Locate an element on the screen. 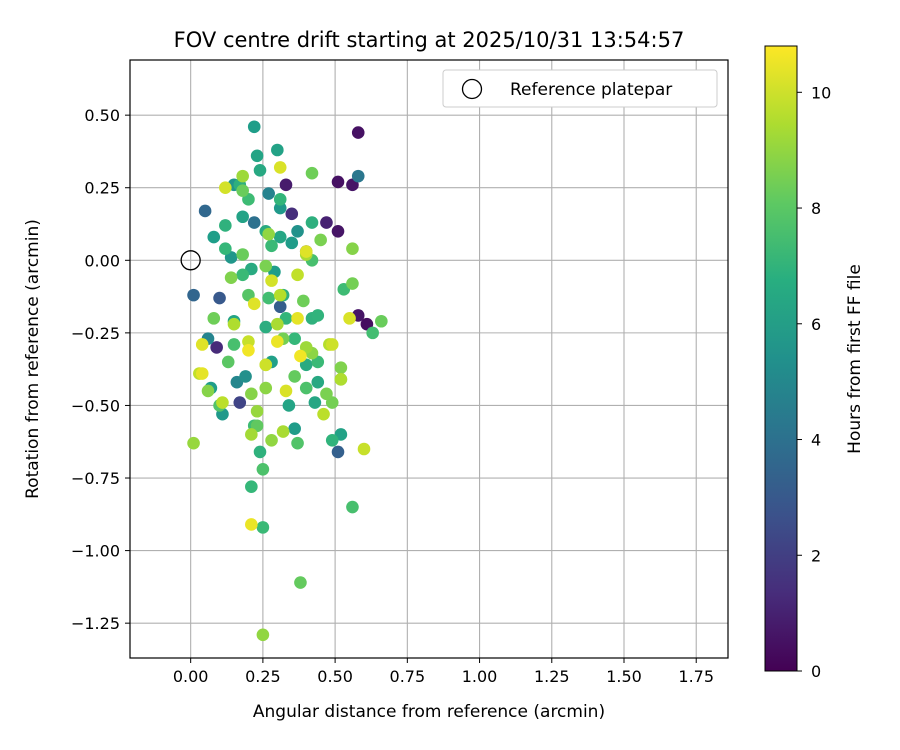 The width and height of the screenshot is (900, 750). y-tick-label: −0.50 is located at coordinates (95, 405).